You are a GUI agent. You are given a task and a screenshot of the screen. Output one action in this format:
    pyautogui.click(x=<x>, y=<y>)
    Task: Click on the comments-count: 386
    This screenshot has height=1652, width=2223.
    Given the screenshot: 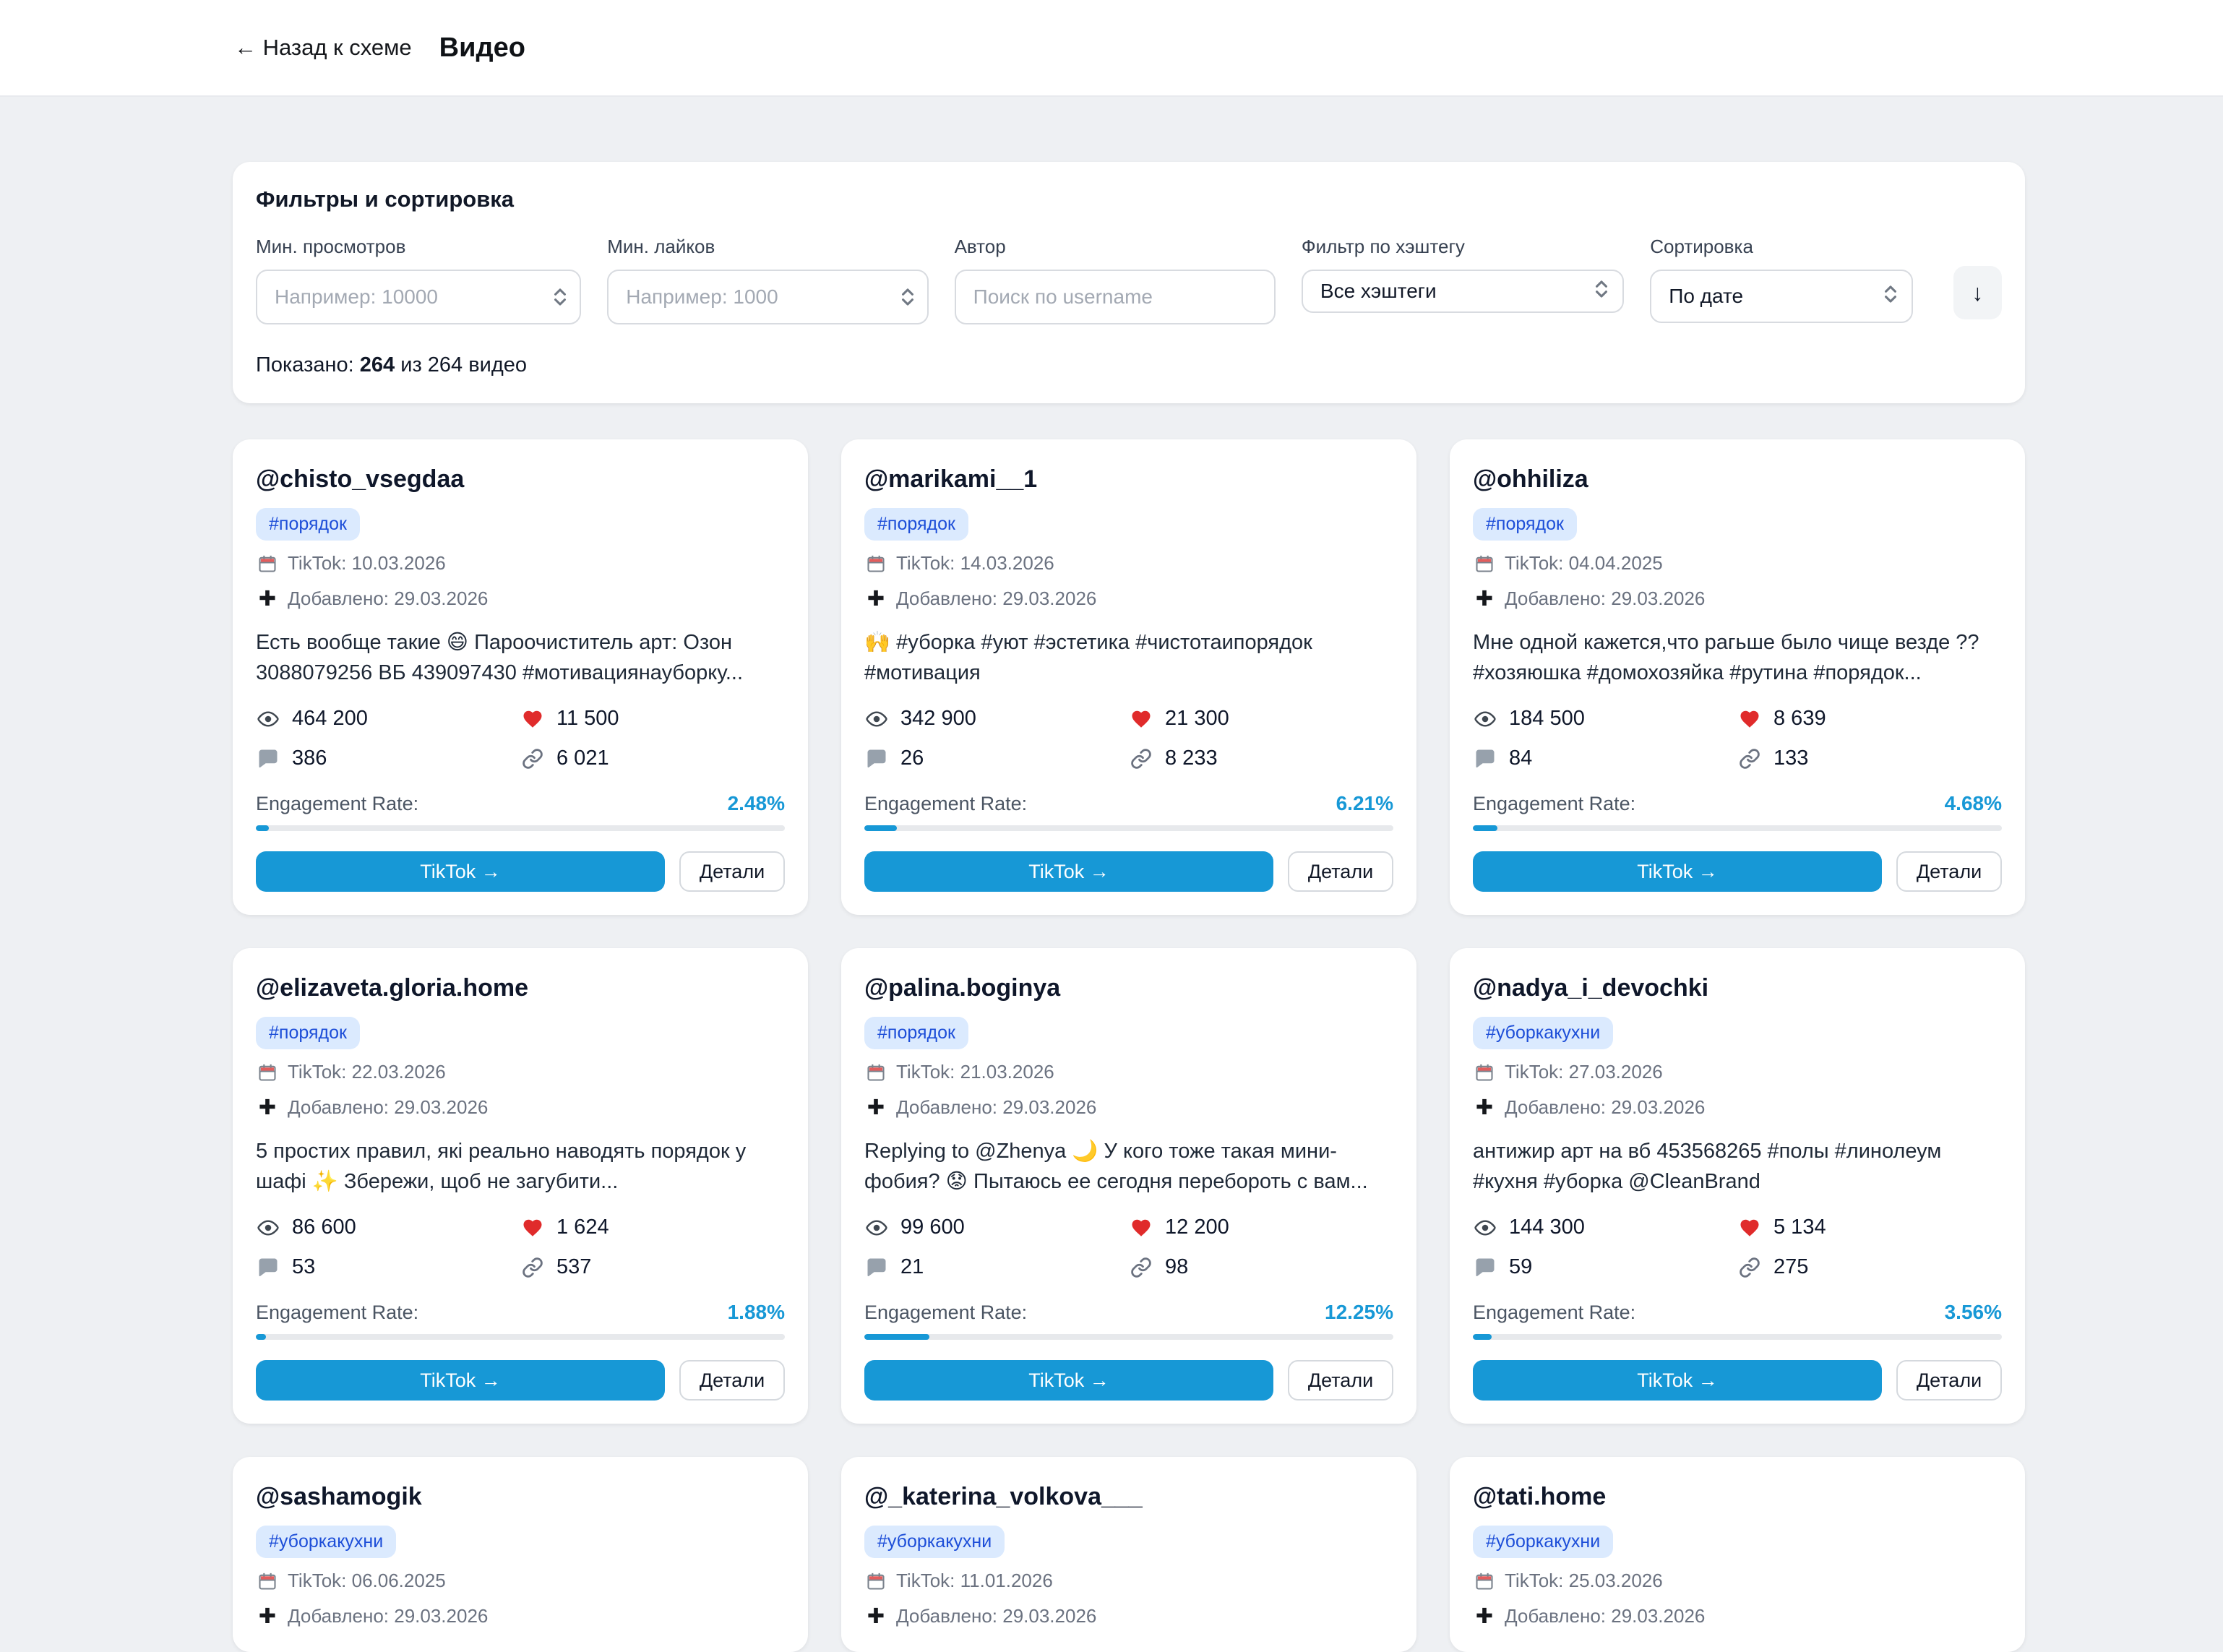 What is the action you would take?
    pyautogui.click(x=309, y=758)
    